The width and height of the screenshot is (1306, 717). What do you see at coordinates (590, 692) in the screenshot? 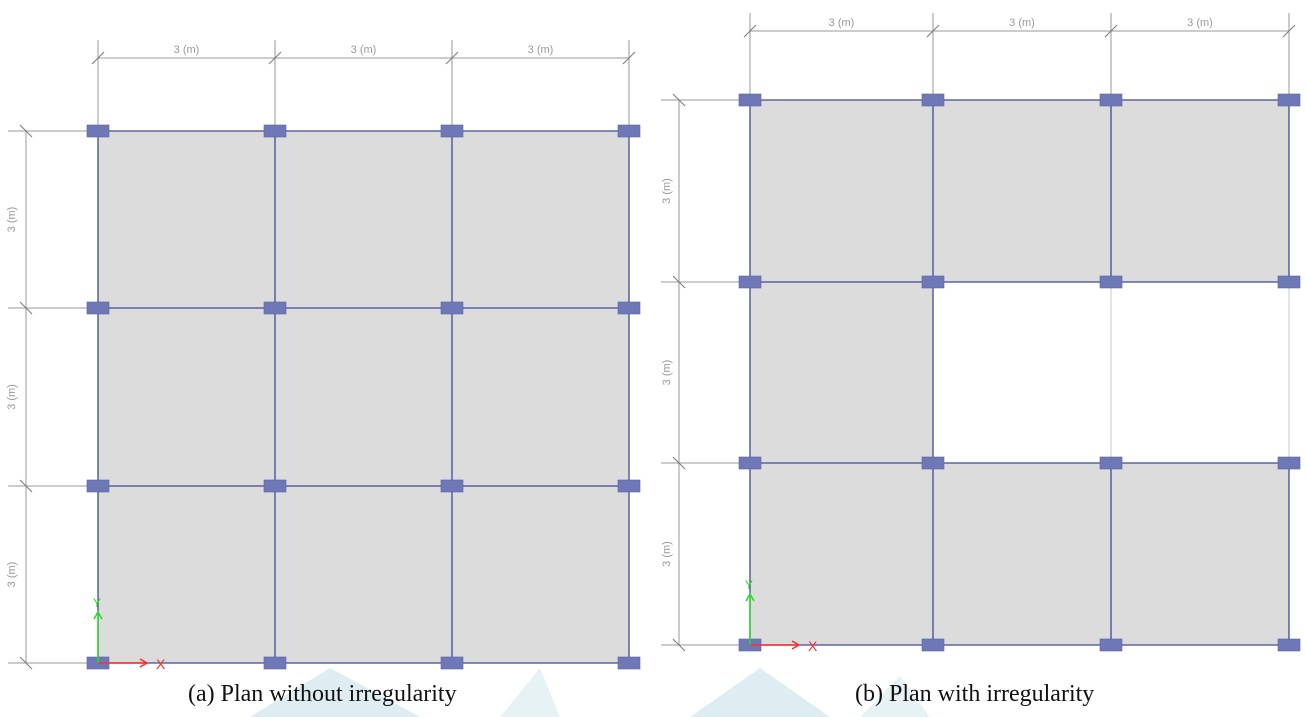
I see `watermark-graphic` at bounding box center [590, 692].